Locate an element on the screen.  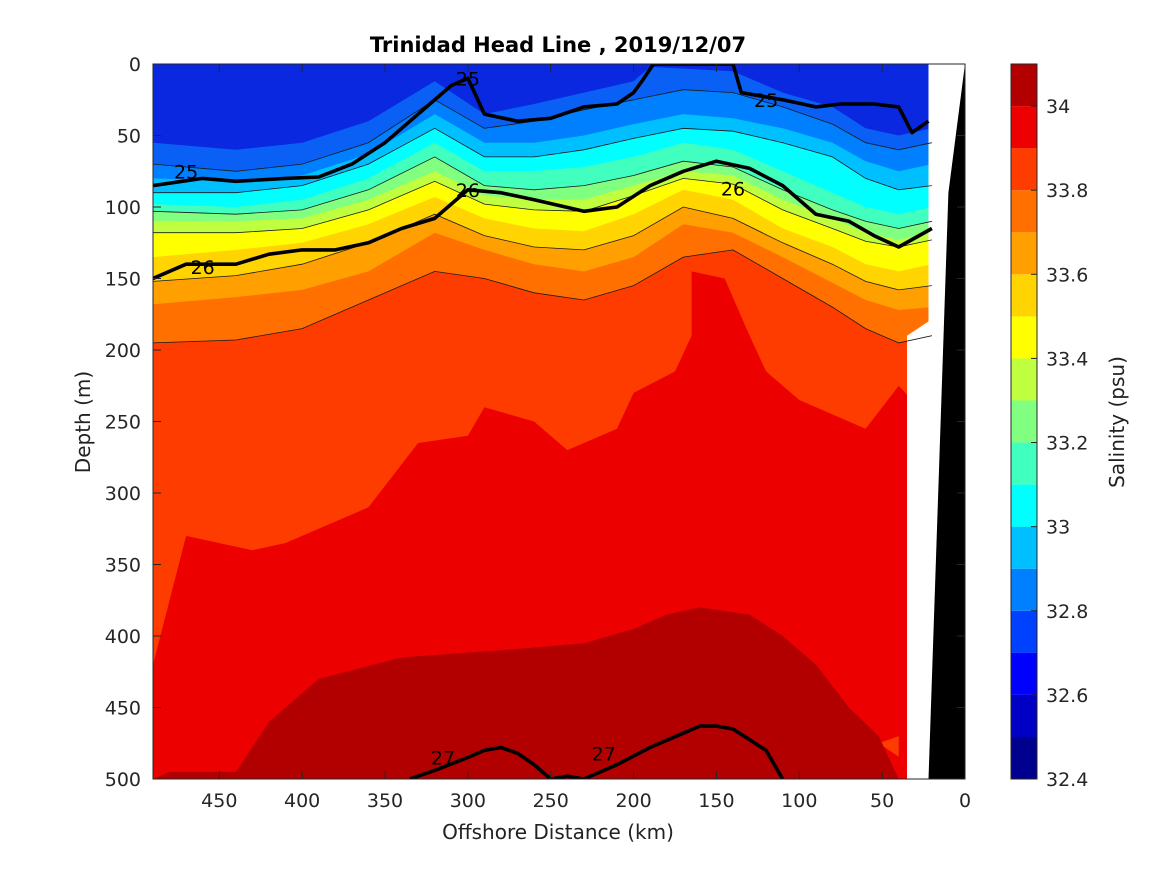
colorbar-tick-label: 33 is located at coordinates (1058, 528).